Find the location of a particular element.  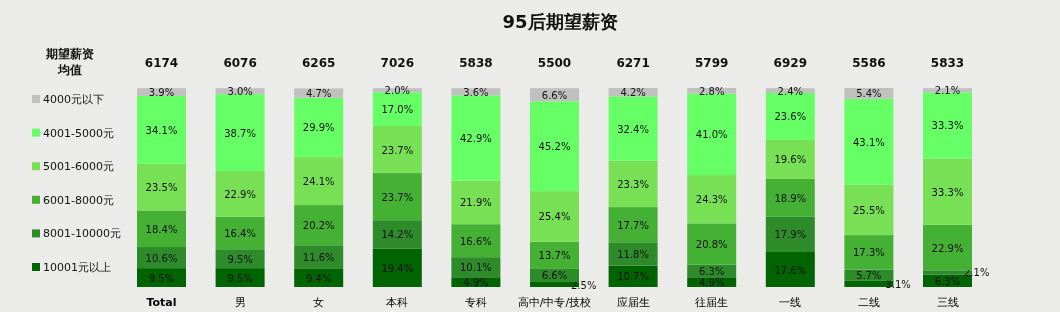

data-label: 21.9% is located at coordinates (476, 203).